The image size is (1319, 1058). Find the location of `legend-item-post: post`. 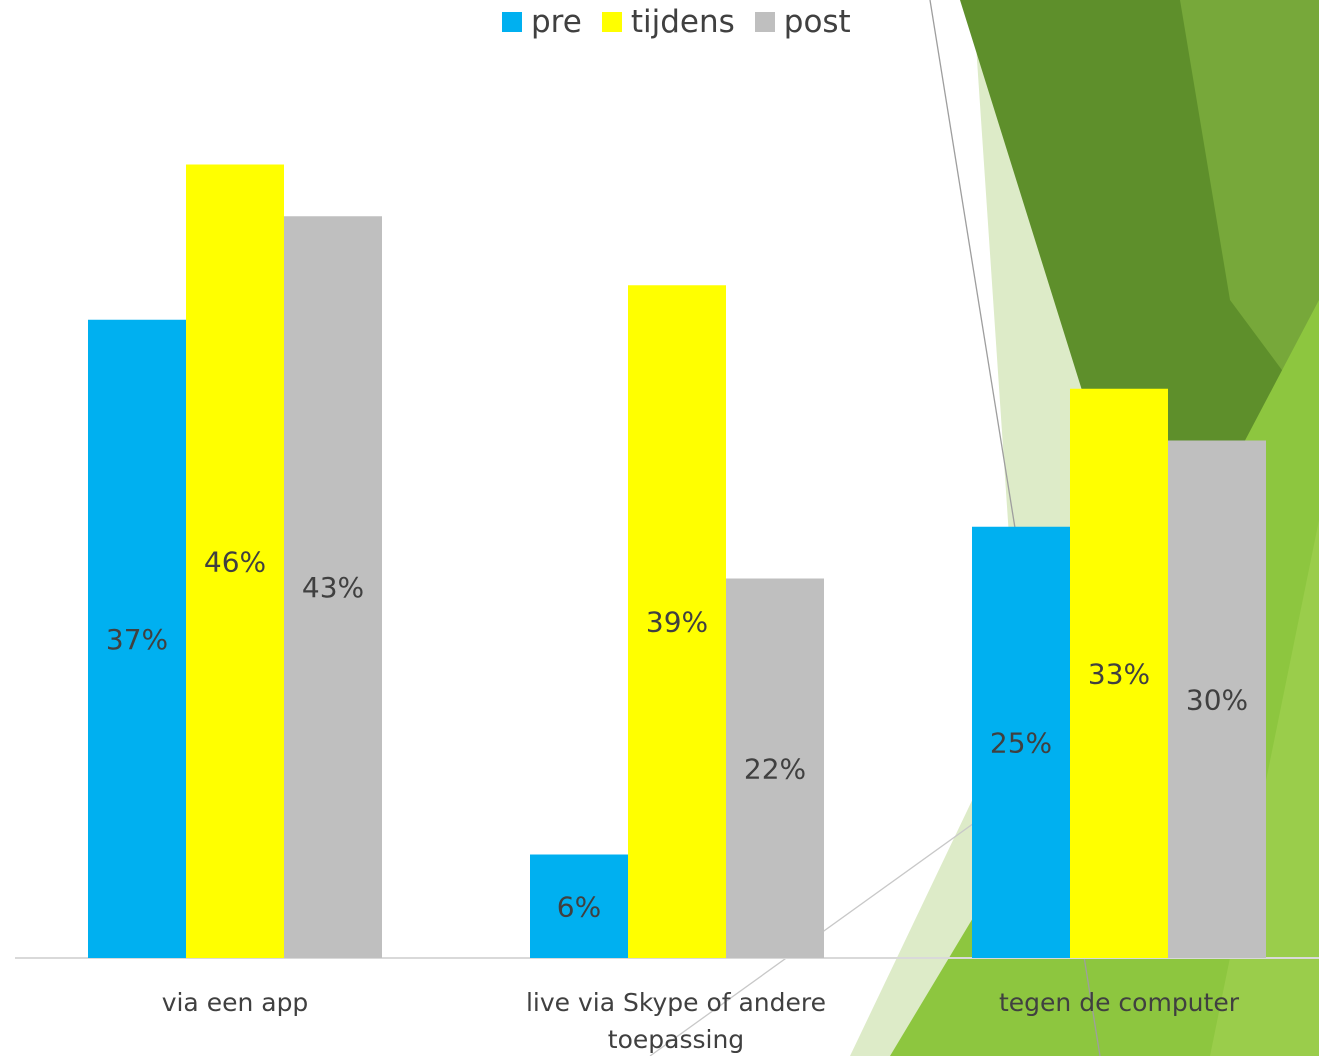

legend-item-post: post is located at coordinates (802, 22).